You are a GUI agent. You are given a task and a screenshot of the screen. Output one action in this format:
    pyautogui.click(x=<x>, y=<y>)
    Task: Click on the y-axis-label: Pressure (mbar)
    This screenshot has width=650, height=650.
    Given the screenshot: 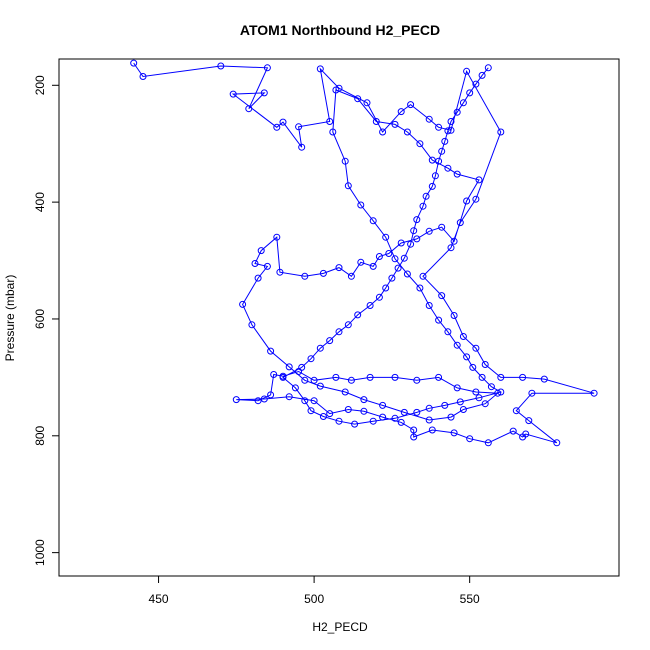 What is the action you would take?
    pyautogui.click(x=10, y=318)
    